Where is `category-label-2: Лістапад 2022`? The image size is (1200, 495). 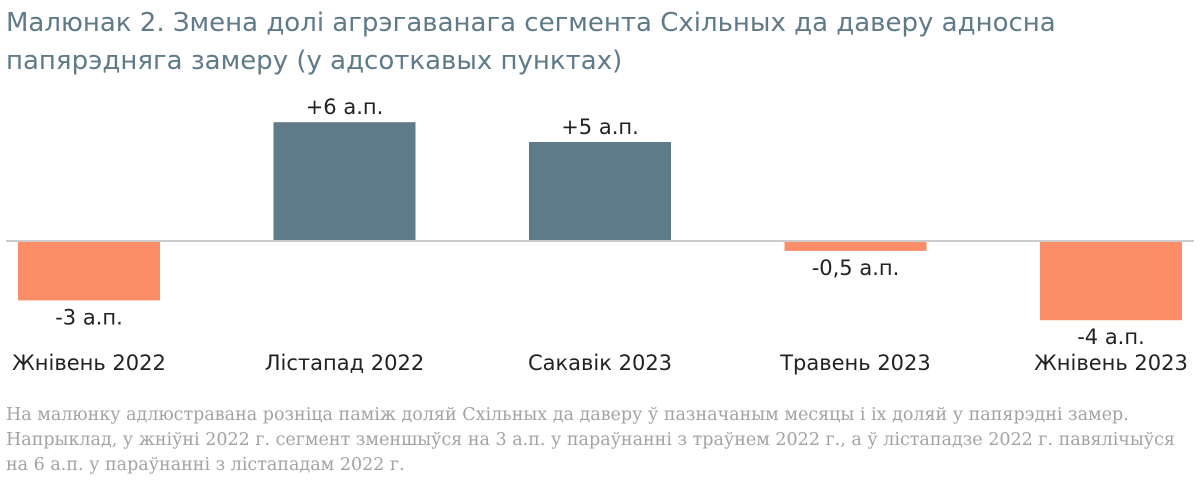 category-label-2: Лістапад 2022 is located at coordinates (345, 363).